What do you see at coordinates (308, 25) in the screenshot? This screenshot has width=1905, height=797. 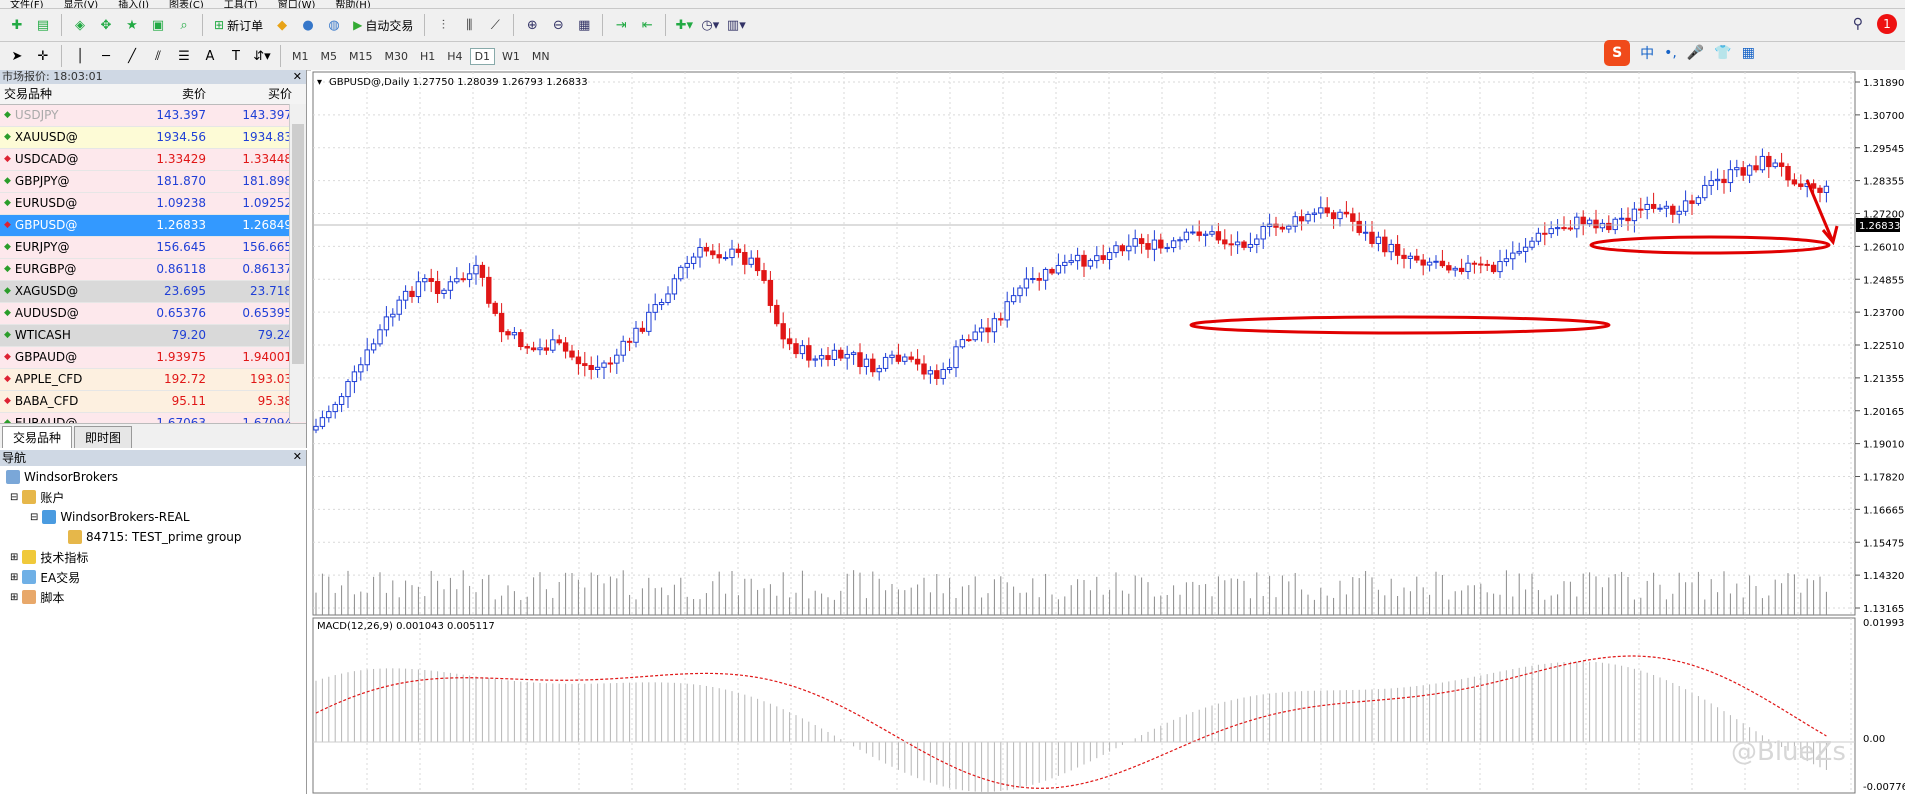 I see `signals-icon: ●` at bounding box center [308, 25].